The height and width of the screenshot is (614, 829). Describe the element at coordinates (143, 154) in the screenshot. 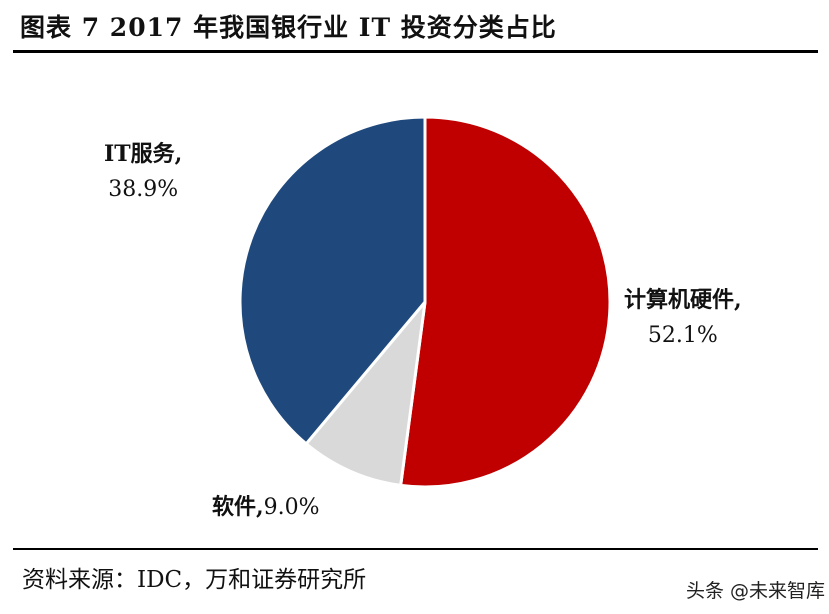

I see `label-it-services-name: IT服务,` at that location.